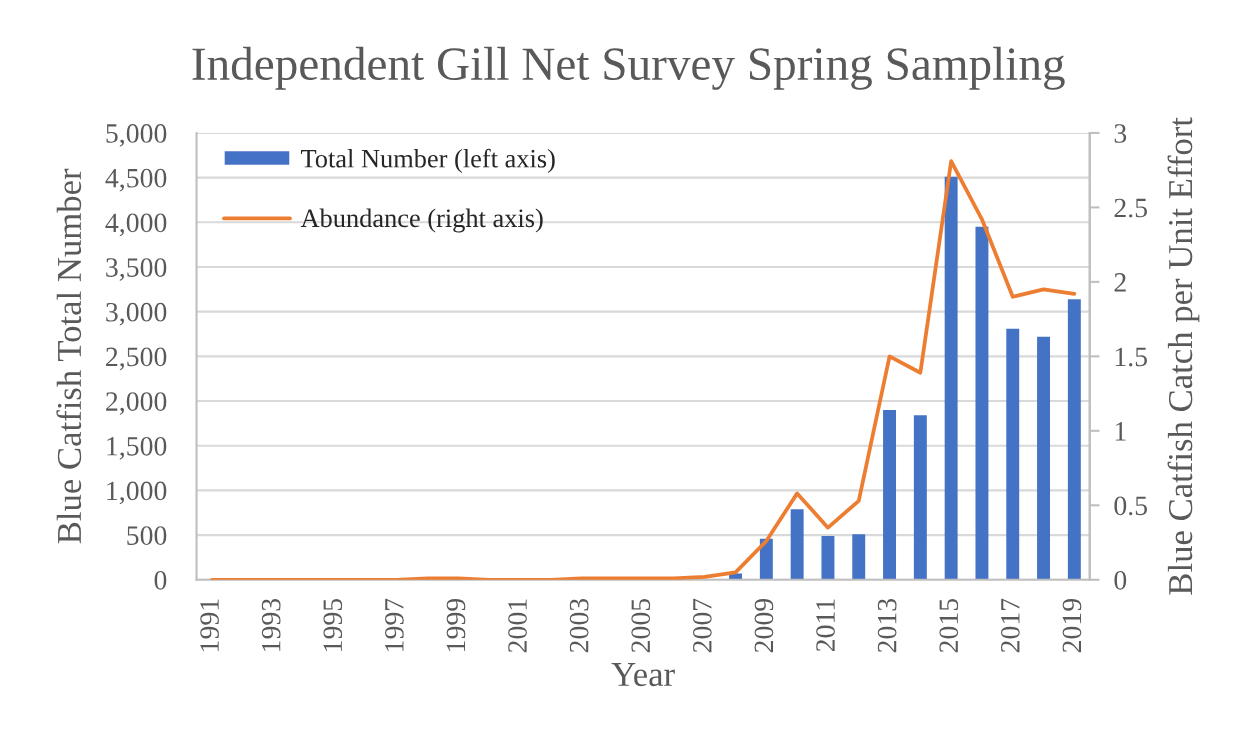 The width and height of the screenshot is (1244, 751). What do you see at coordinates (949, 625) in the screenshot?
I see `x-tick-label: 2015` at bounding box center [949, 625].